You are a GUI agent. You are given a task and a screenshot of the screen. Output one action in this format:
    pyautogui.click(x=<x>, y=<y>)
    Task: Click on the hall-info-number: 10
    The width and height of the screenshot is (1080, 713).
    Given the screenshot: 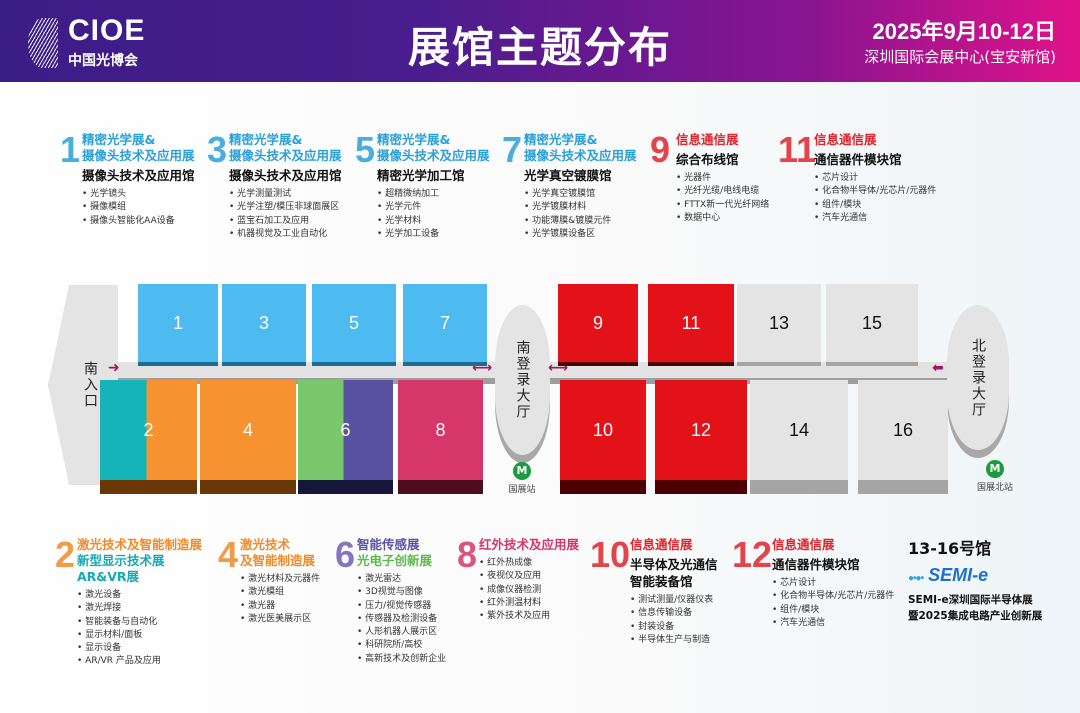 What is the action you would take?
    pyautogui.click(x=610, y=554)
    